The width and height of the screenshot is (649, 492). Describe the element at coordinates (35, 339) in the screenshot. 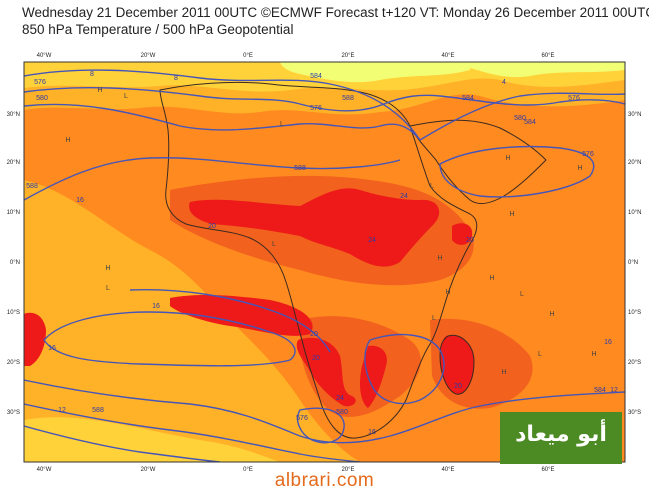

I see `temperature-hottest-southwest` at that location.